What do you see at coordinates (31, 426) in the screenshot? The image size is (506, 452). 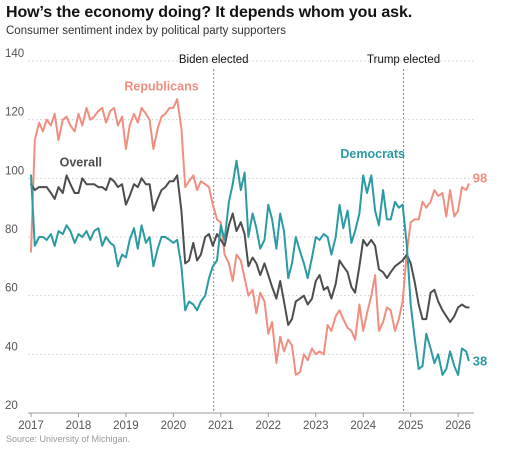 I see `x-tick-label: 2017` at bounding box center [31, 426].